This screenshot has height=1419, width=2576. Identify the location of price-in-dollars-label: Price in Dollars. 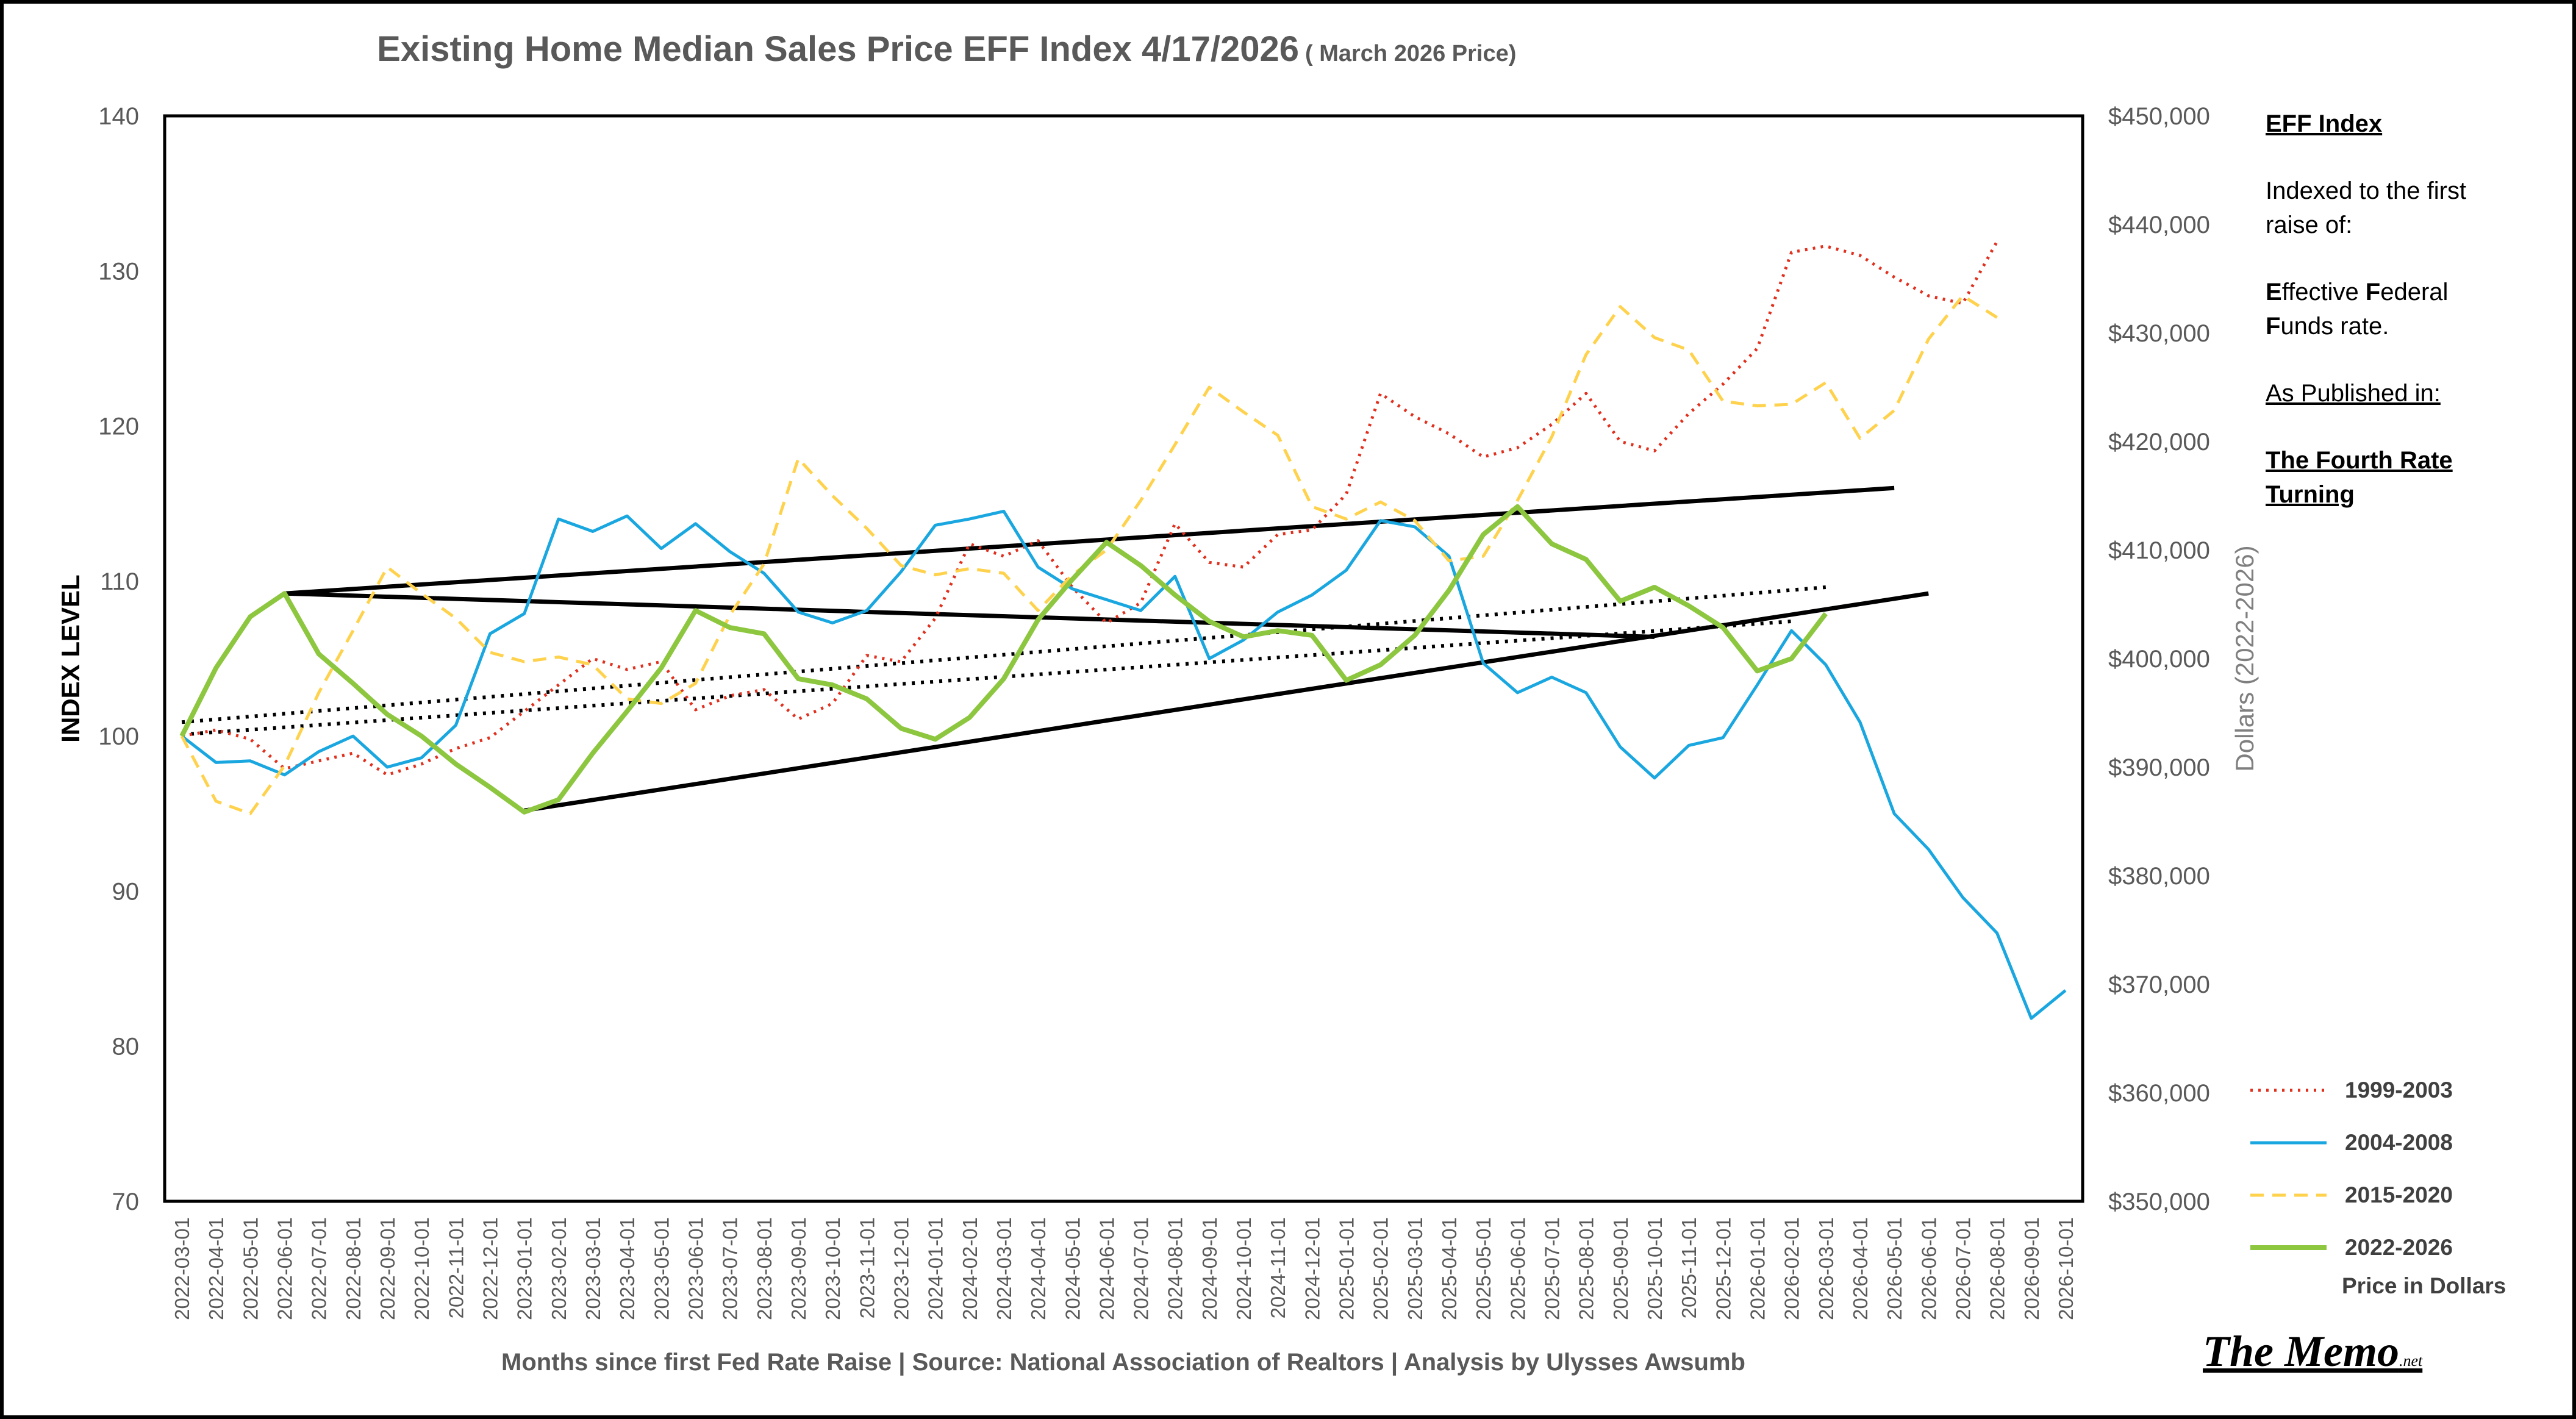
(2424, 1285).